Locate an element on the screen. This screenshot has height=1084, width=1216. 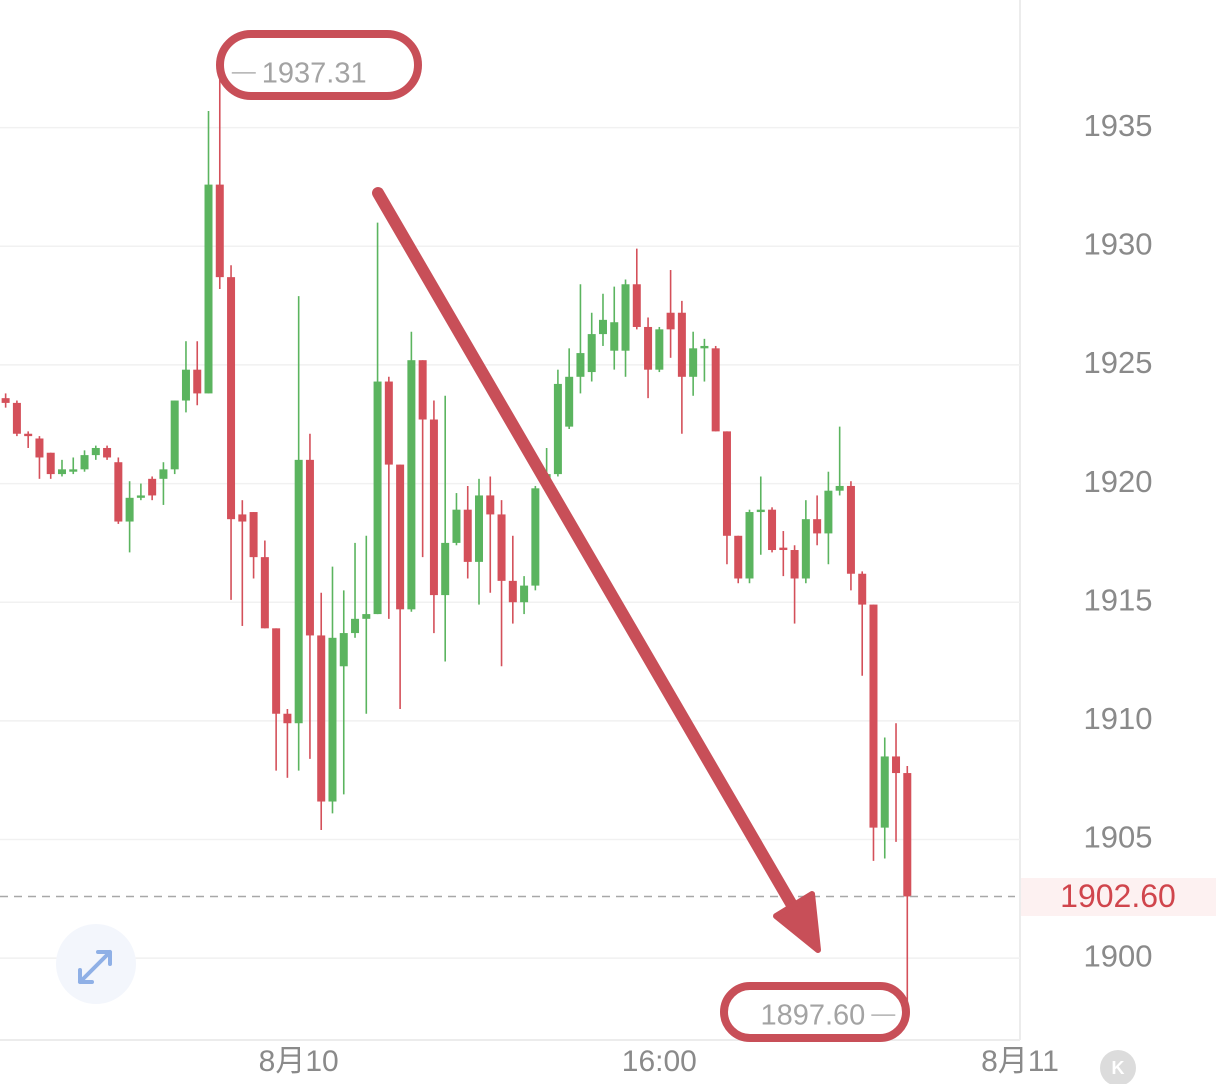
k-button-label: K is located at coordinates (1118, 1068).